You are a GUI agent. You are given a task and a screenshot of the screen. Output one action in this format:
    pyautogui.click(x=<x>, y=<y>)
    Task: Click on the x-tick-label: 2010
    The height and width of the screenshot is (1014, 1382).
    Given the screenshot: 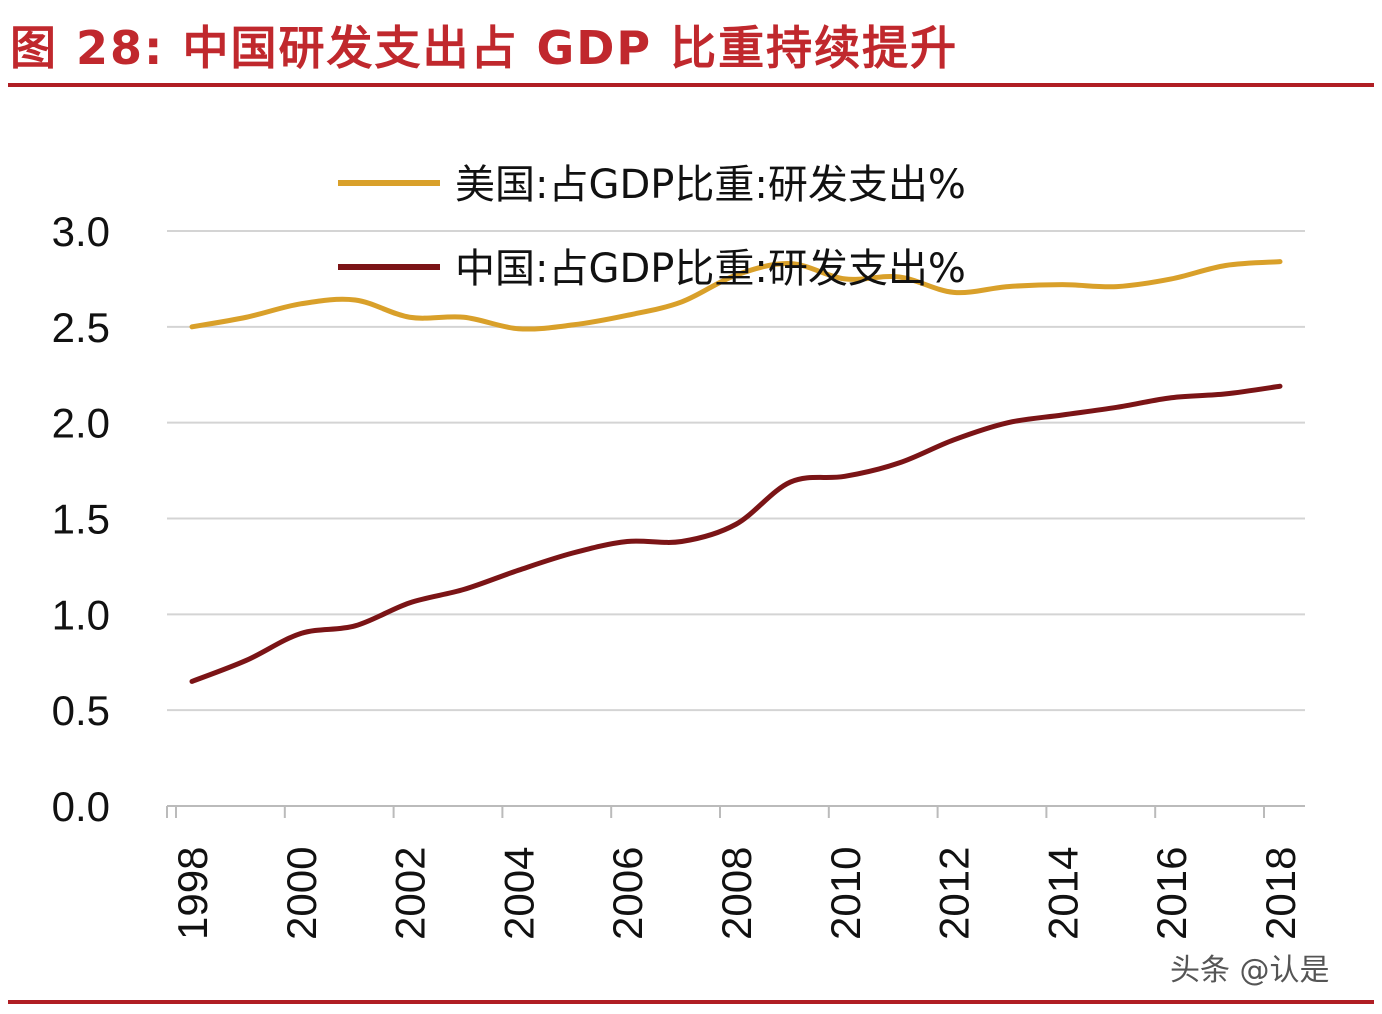 What is the action you would take?
    pyautogui.click(x=845, y=893)
    